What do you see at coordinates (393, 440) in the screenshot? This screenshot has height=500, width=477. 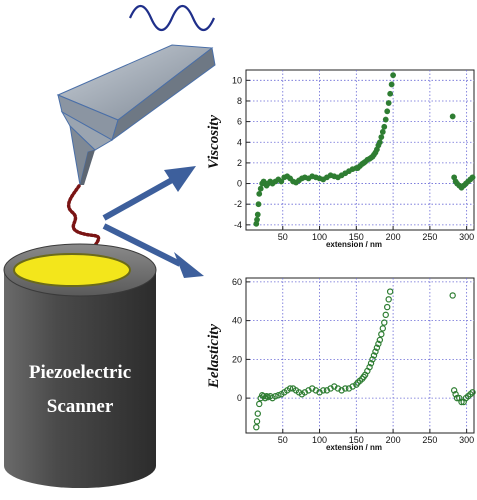 I see `elasticity-x-tick-label: 200` at bounding box center [393, 440].